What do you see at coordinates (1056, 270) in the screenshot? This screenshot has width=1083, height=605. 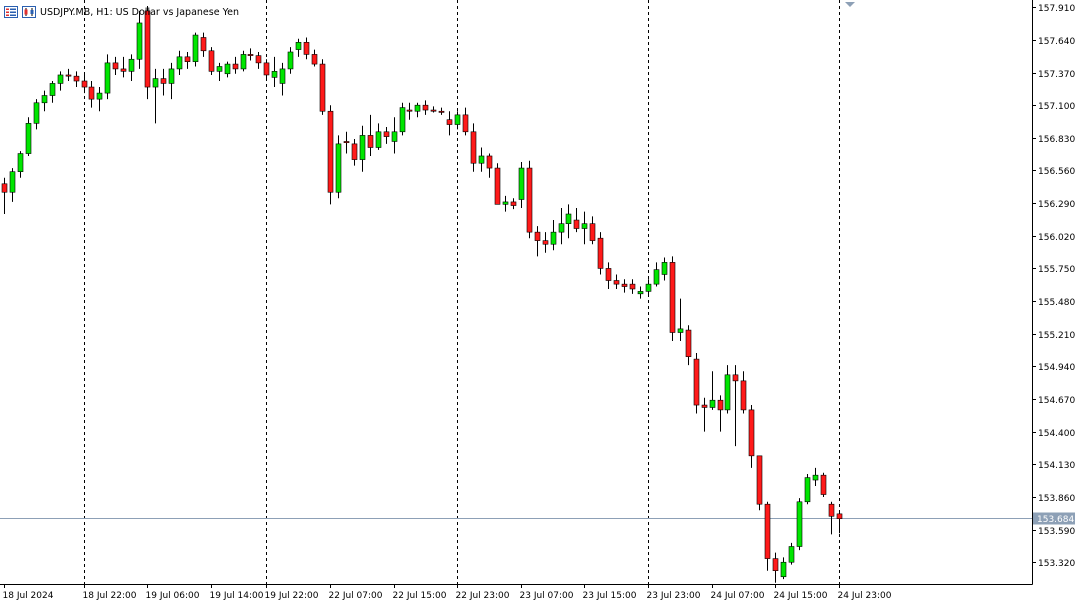 I see `y-tick-label: 155.750` at bounding box center [1056, 270].